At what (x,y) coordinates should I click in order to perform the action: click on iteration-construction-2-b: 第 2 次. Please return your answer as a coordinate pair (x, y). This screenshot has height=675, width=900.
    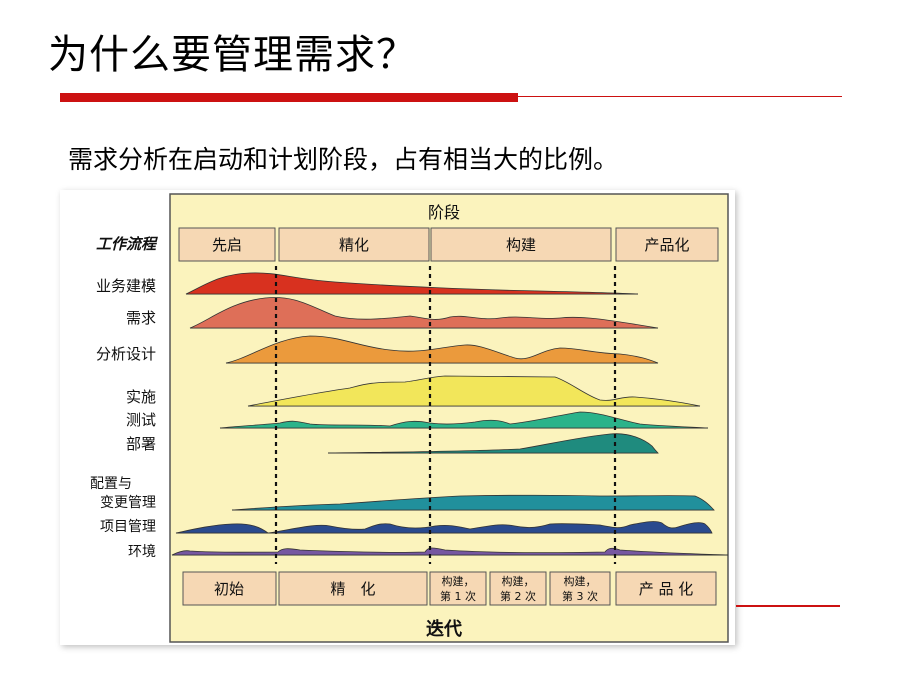
    Looking at the image, I should click on (518, 596).